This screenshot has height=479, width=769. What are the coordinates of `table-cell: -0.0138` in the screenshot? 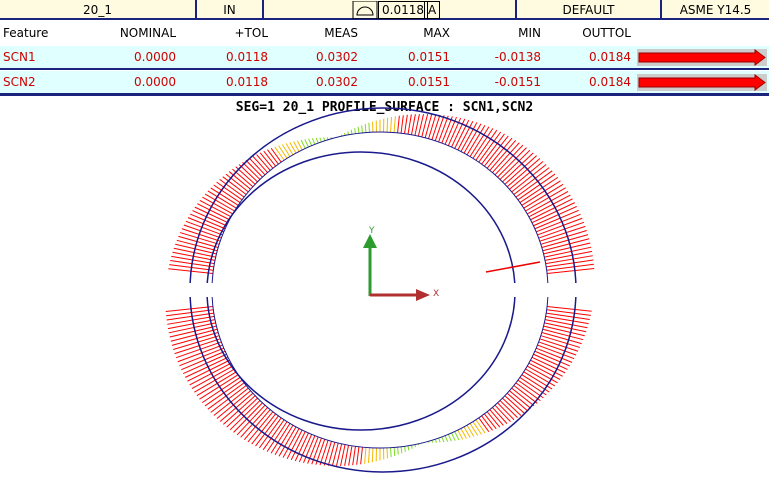 It's located at (517, 57).